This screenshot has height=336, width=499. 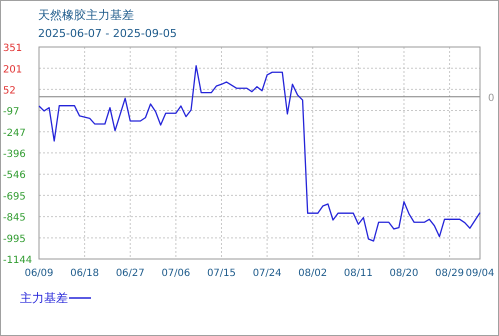 I want to click on x-tick-label: 08/02, so click(x=313, y=273).